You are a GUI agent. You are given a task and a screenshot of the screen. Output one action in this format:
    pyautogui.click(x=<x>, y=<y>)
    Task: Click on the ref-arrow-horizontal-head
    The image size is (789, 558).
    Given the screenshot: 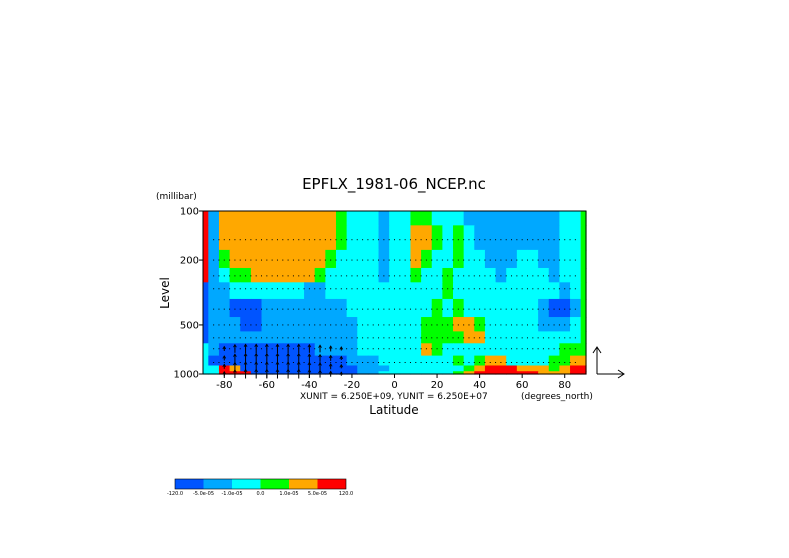 What is the action you would take?
    pyautogui.click(x=621, y=374)
    